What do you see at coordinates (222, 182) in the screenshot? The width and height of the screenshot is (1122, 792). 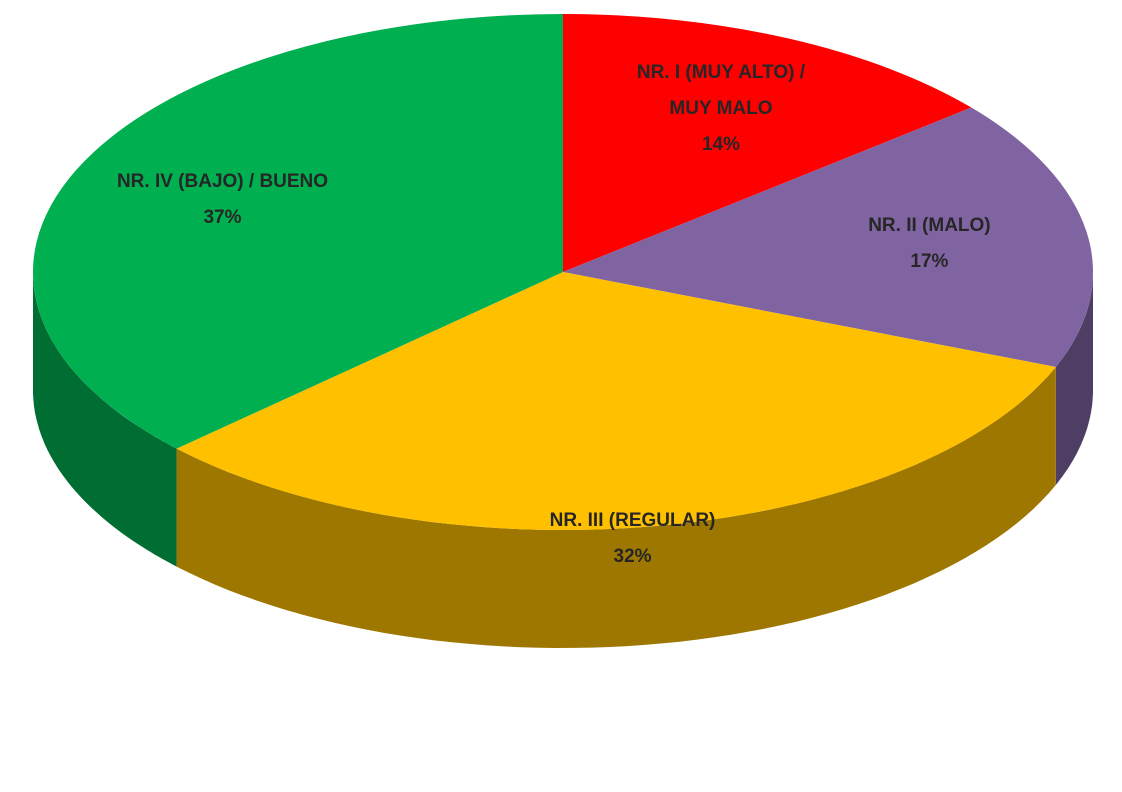 I see `slice-name: NR. IV (BAJO) / BUENO` at bounding box center [222, 182].